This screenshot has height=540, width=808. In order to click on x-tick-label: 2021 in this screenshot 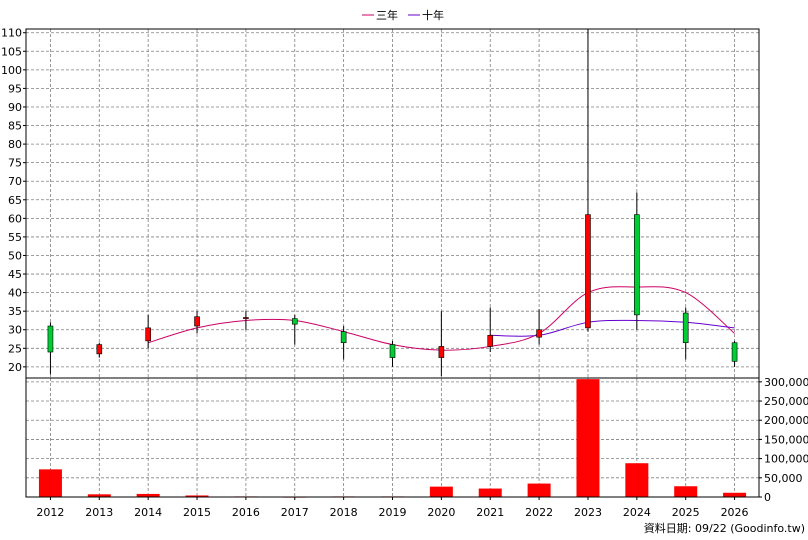, I will do `click(490, 512)`.